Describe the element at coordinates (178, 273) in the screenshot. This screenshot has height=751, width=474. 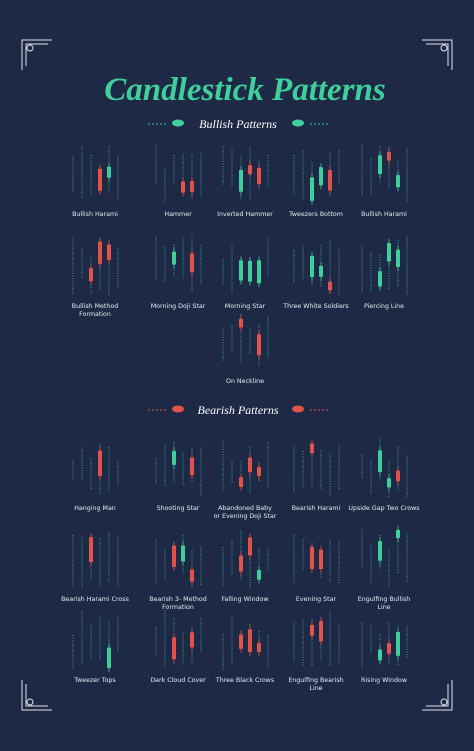
I see `pattern: Morning Doji Star` at that location.